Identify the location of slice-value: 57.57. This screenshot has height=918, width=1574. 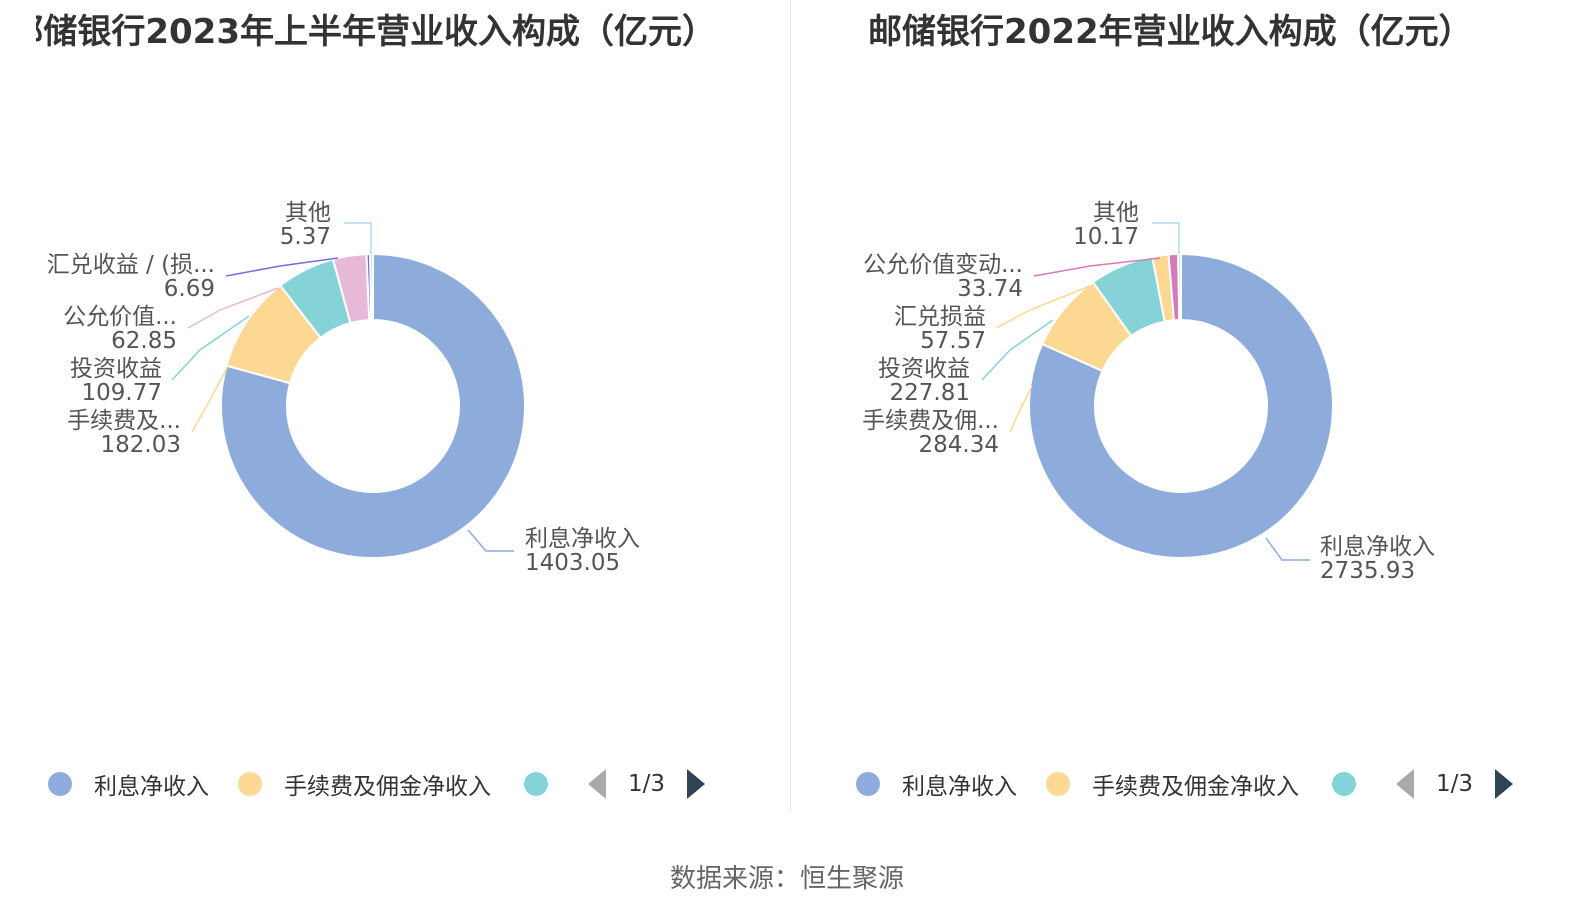
(953, 341).